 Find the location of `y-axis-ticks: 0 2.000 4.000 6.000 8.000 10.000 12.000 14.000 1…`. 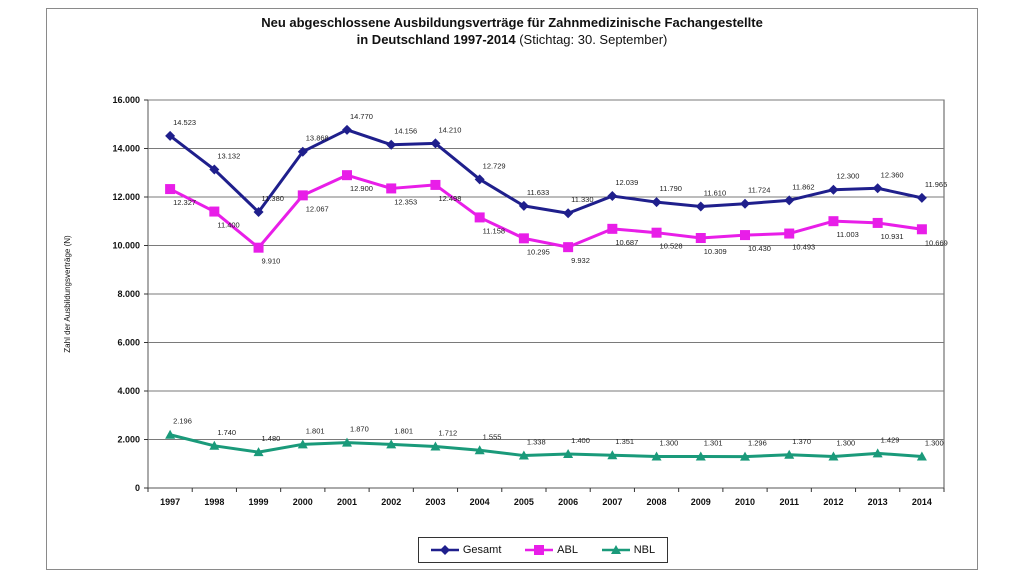

y-axis-ticks: 0 2.000 4.000 6.000 8.000 10.000 12.000 14.000 1… is located at coordinates (130, 294).